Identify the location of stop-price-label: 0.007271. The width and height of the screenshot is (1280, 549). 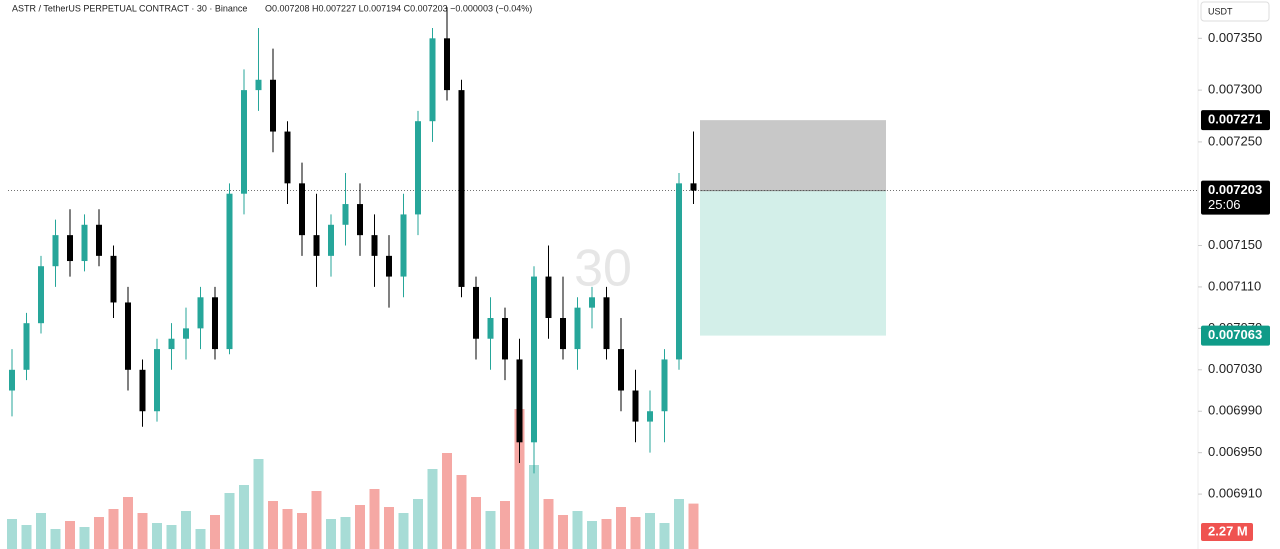
(1235, 119).